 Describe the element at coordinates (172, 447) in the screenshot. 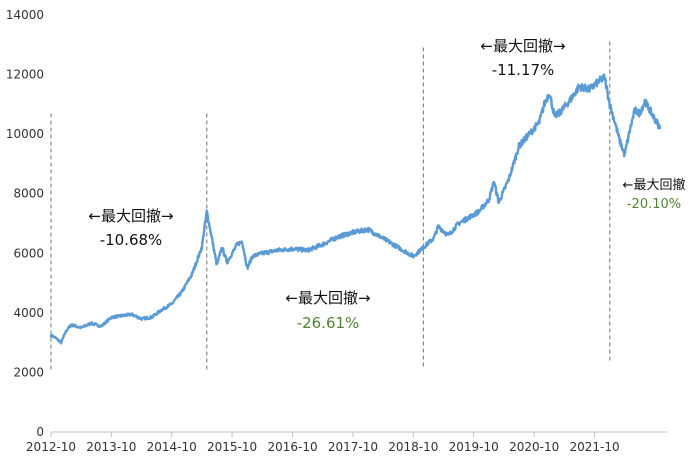

I see `x-tick-label: 2014-10` at that location.